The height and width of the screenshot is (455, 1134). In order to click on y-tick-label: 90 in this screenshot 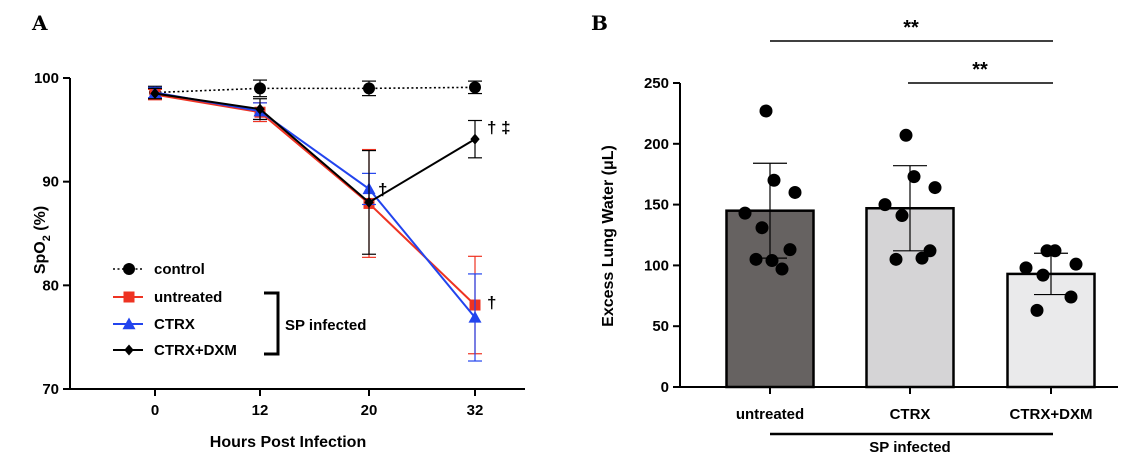, I will do `click(50, 182)`.